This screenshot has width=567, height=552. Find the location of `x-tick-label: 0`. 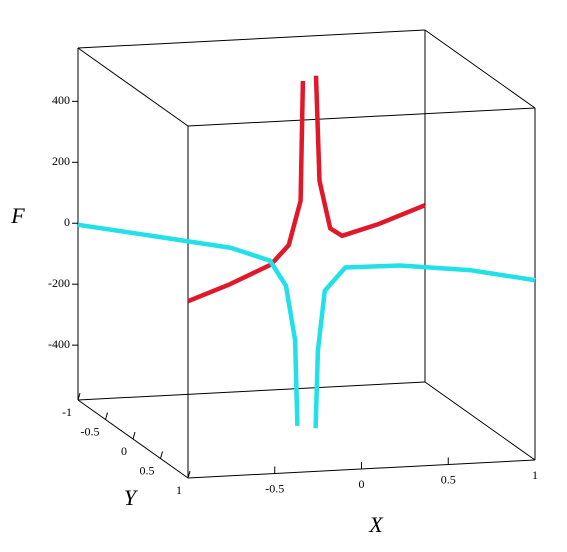

x-tick-label: 0 is located at coordinates (362, 484).